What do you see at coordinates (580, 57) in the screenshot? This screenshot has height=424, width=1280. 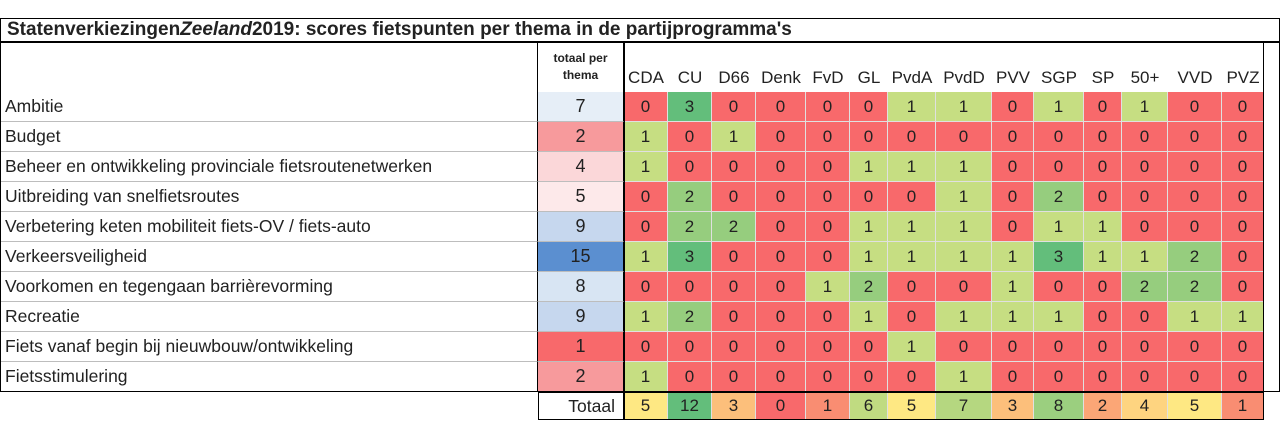 I see `header-total-line: totaal per` at bounding box center [580, 57].